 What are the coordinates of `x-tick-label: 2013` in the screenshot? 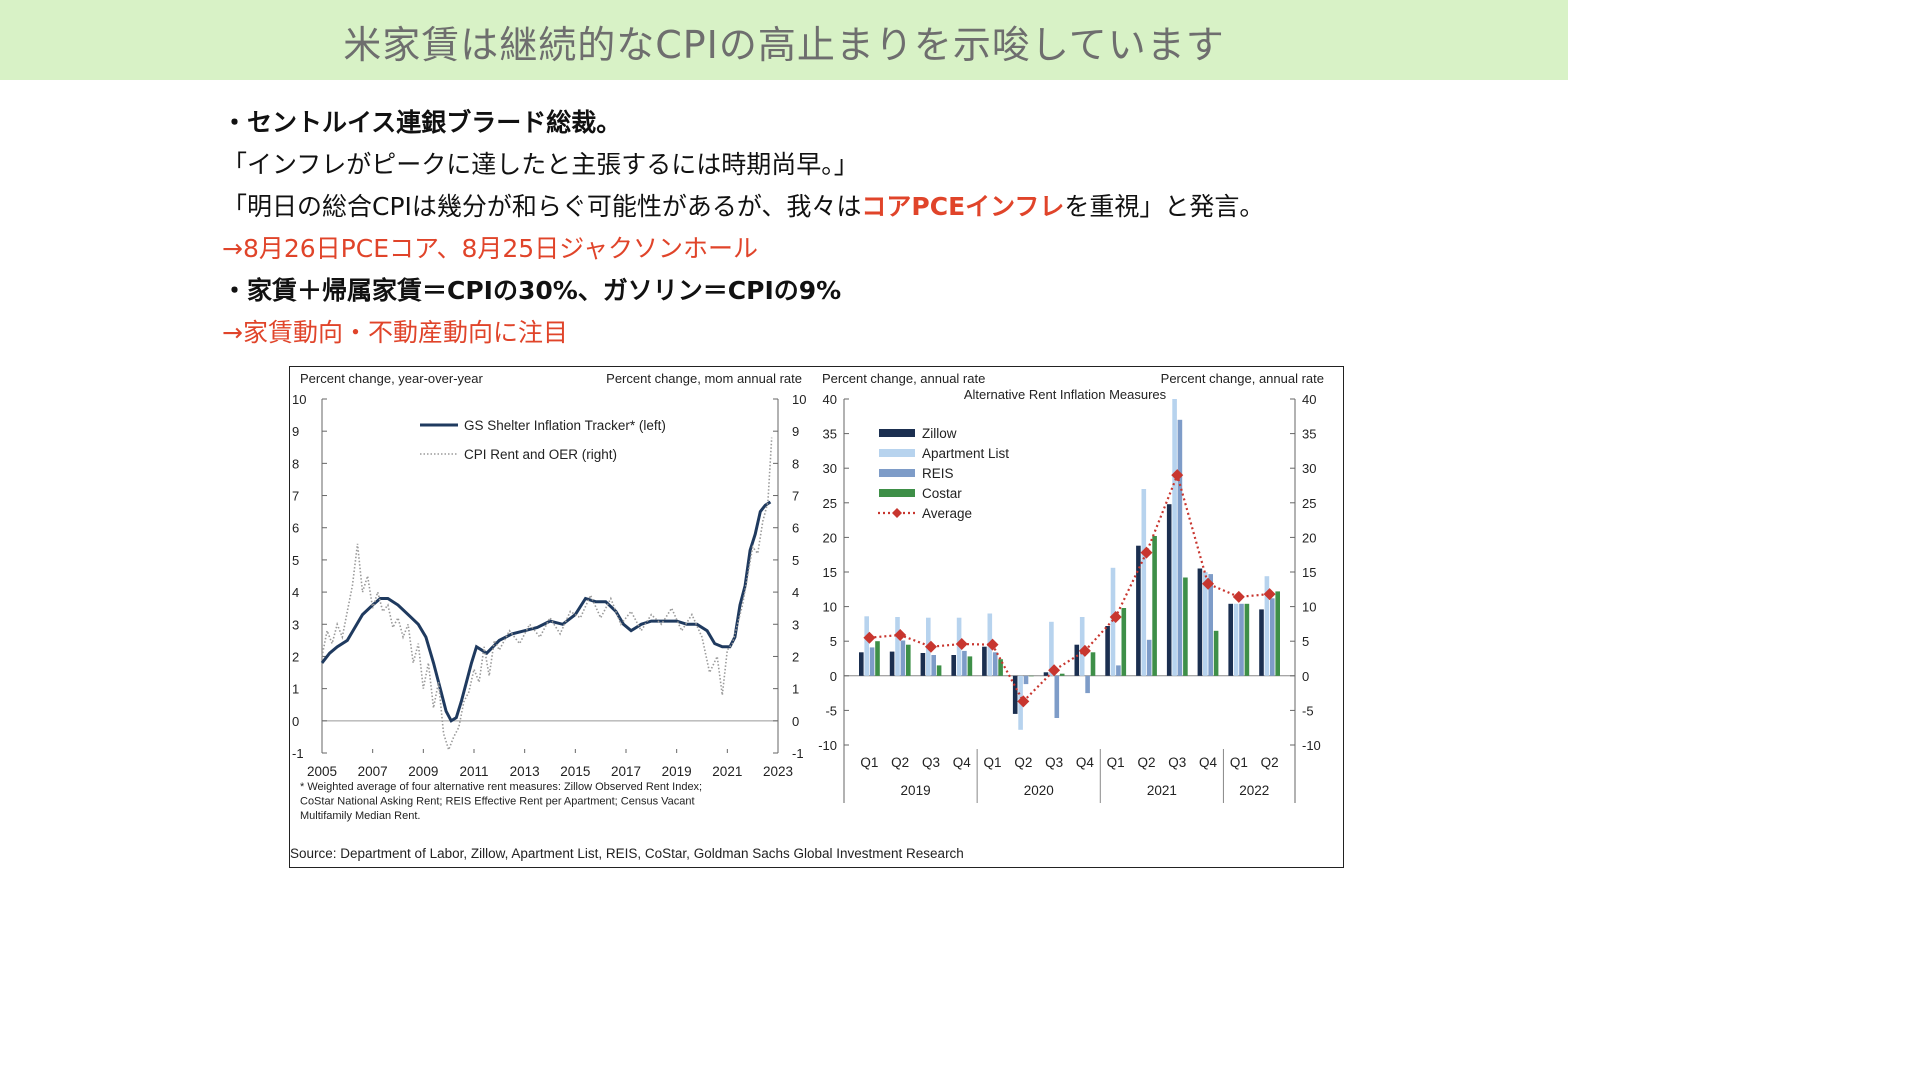 It's located at (525, 771).